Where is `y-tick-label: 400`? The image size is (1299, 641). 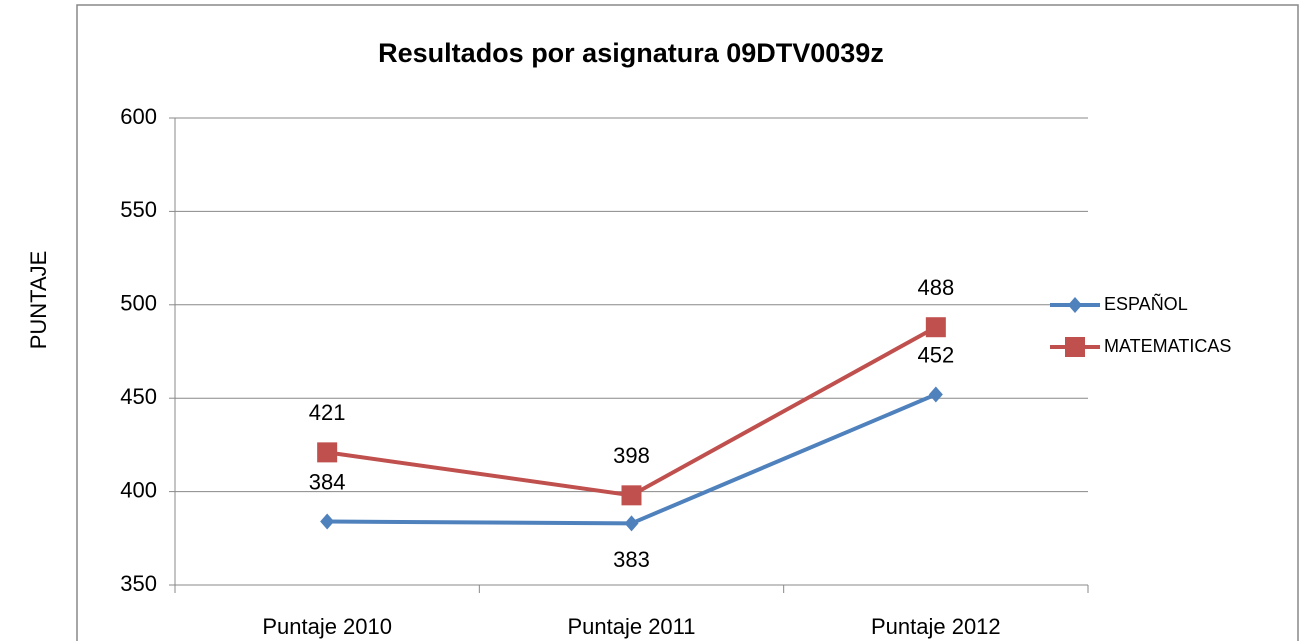
y-tick-label: 400 is located at coordinates (138, 489).